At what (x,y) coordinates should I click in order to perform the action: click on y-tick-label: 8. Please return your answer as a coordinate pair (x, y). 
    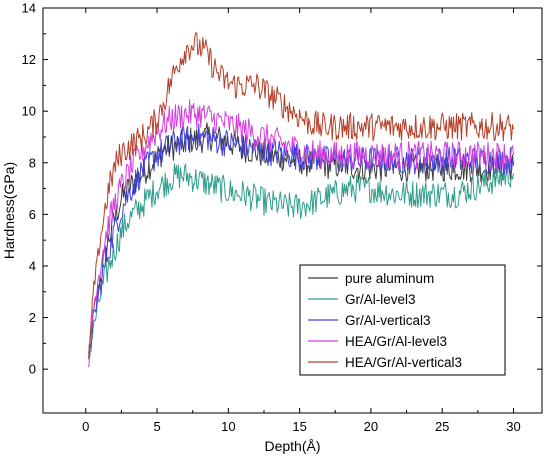
    Looking at the image, I should click on (32, 162).